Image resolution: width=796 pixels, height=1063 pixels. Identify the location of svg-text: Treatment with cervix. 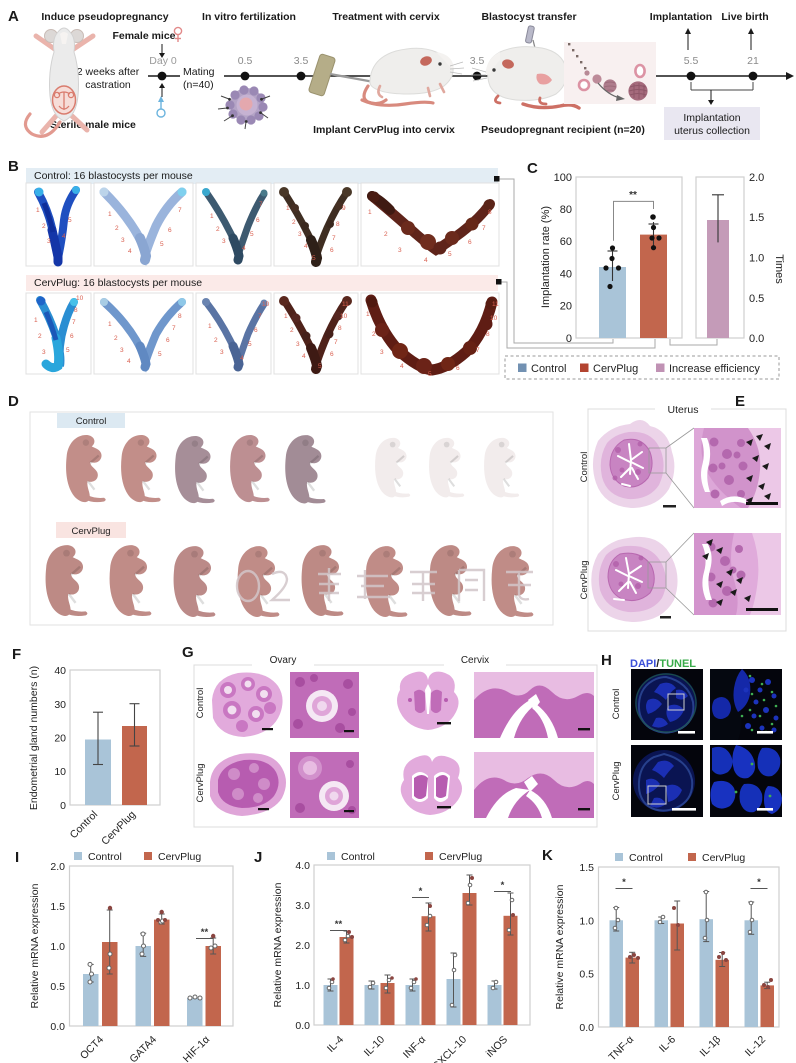
(386, 17).